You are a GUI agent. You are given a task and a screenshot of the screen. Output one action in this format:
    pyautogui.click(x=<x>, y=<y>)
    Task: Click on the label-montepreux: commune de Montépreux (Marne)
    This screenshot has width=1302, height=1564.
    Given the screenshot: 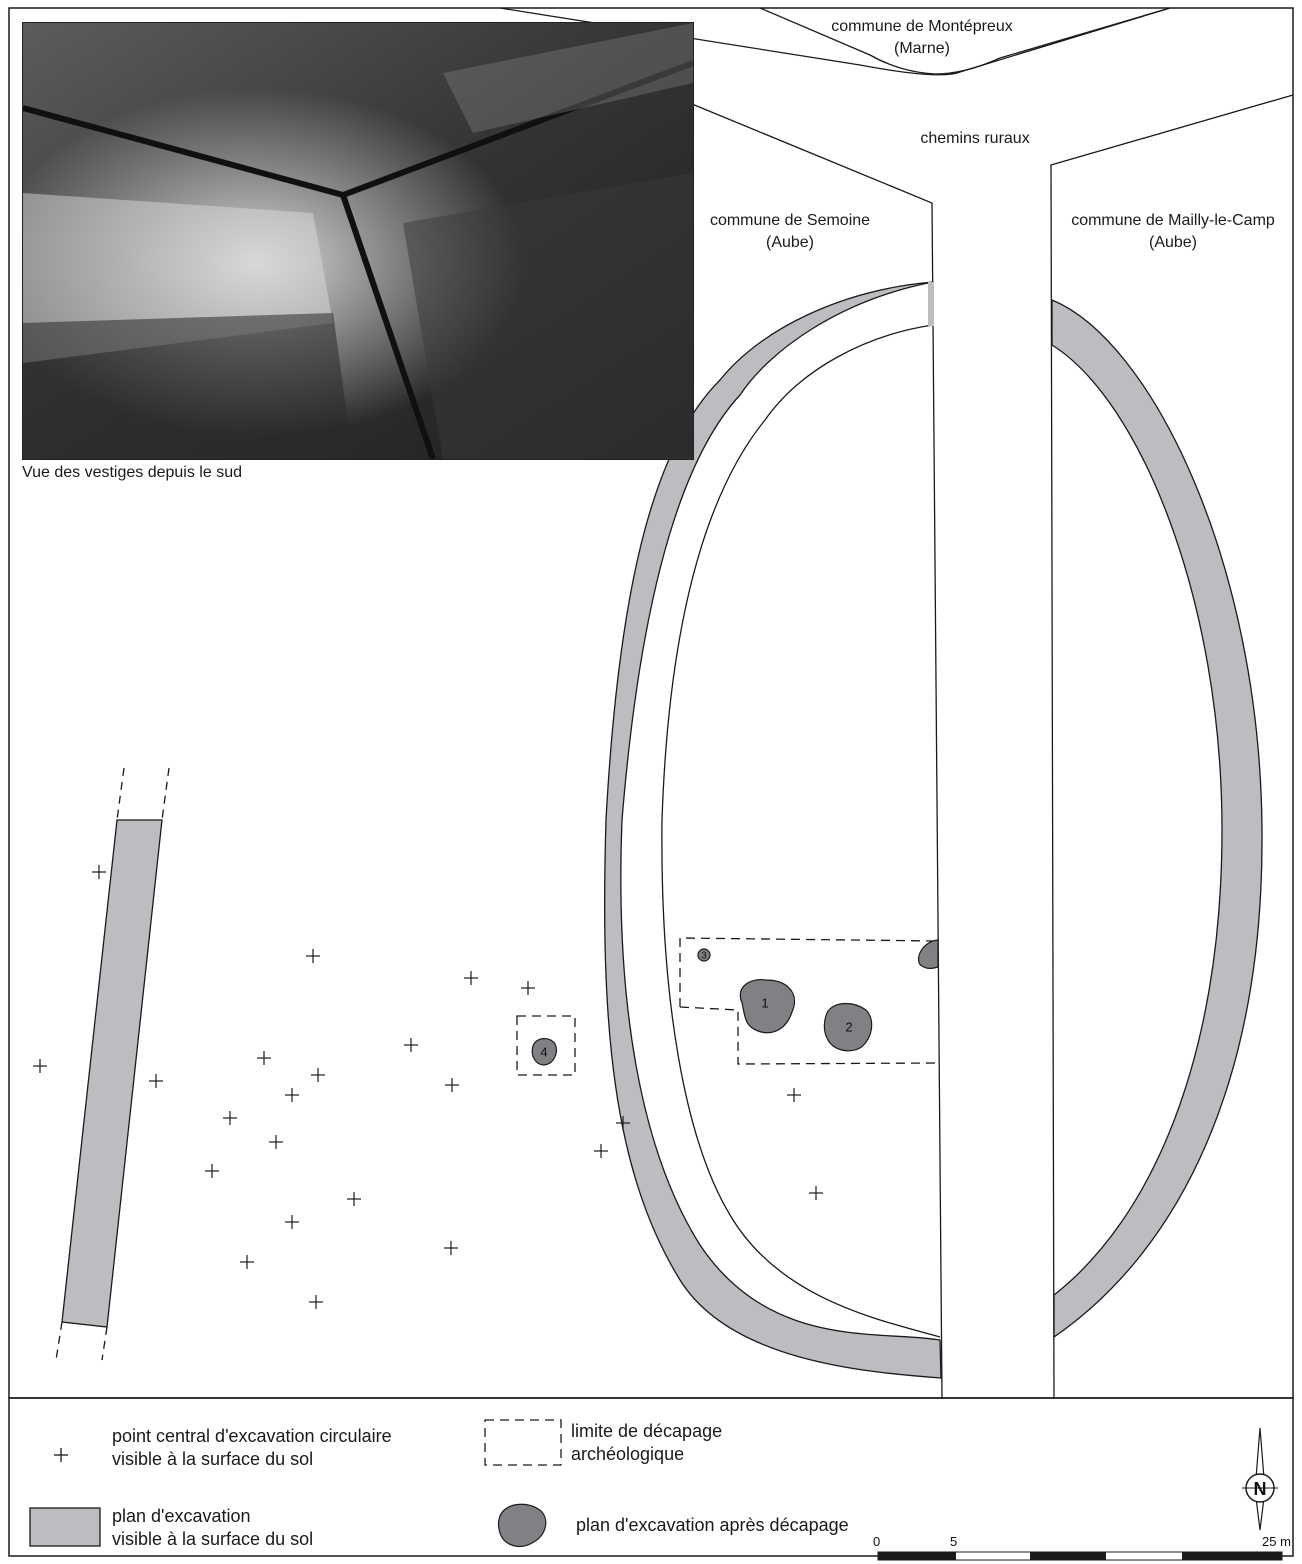 What is the action you would take?
    pyautogui.click(x=922, y=37)
    